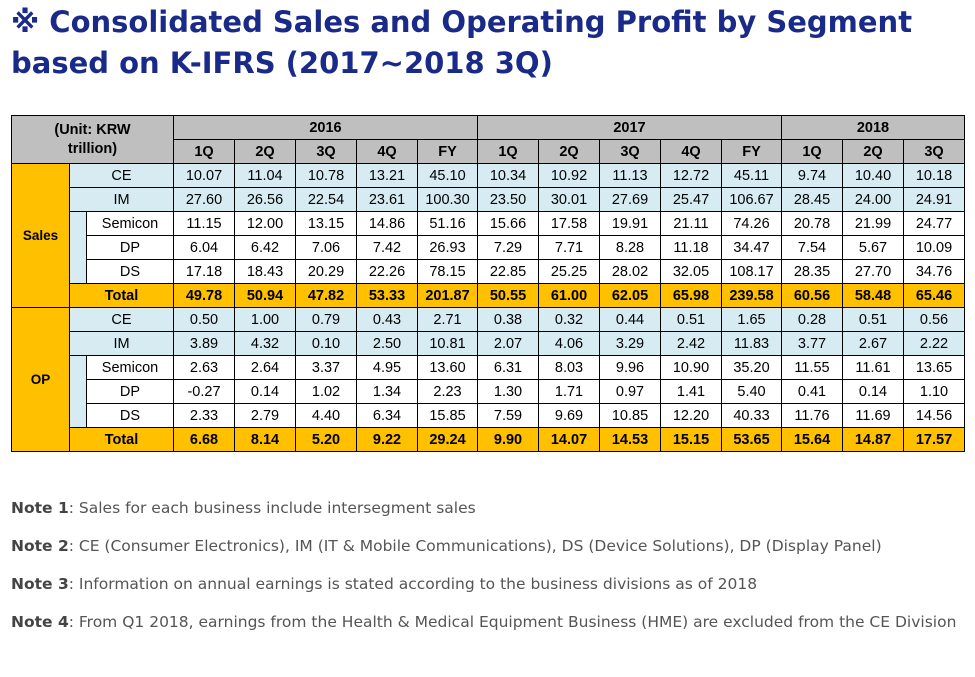 The width and height of the screenshot is (975, 677). Describe the element at coordinates (447, 151) in the screenshot. I see `quarter-header: FY` at that location.